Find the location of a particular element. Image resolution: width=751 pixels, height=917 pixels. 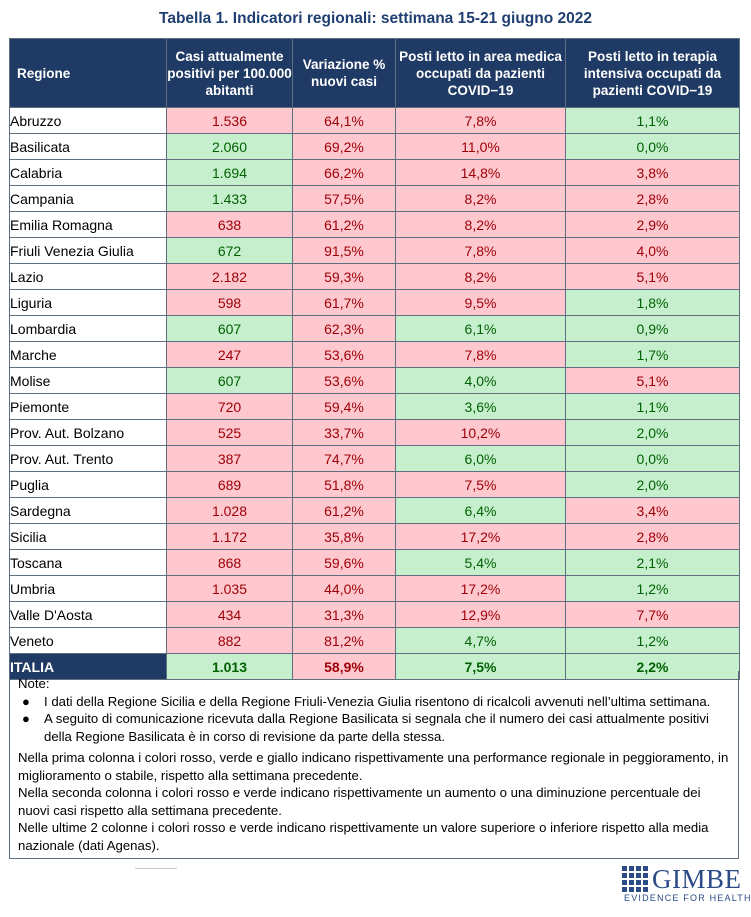

value-cell-c4: 2,0% is located at coordinates (652, 432).